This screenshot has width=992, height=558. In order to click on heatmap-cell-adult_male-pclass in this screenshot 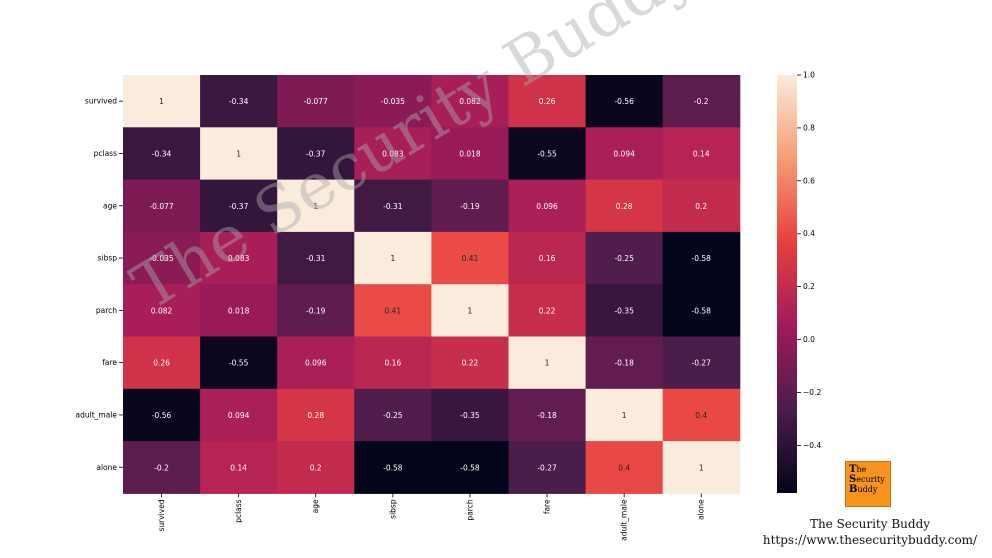, I will do `click(239, 415)`.